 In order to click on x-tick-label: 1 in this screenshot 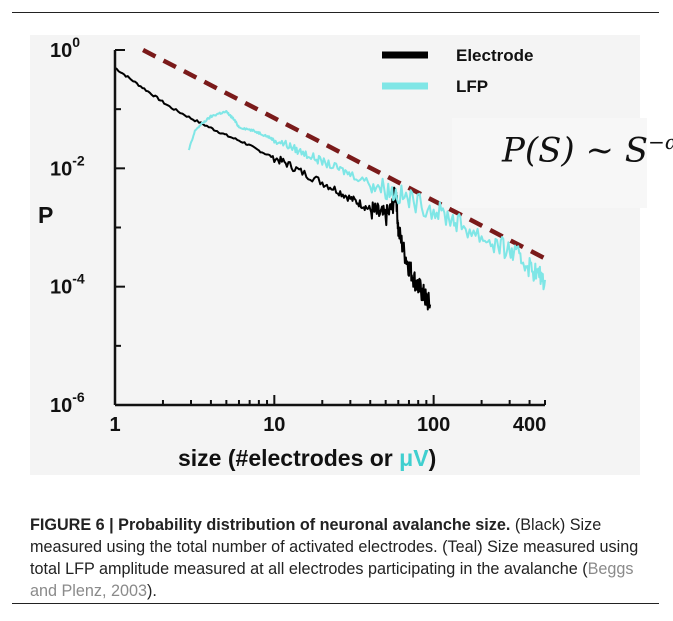, I will do `click(114, 425)`.